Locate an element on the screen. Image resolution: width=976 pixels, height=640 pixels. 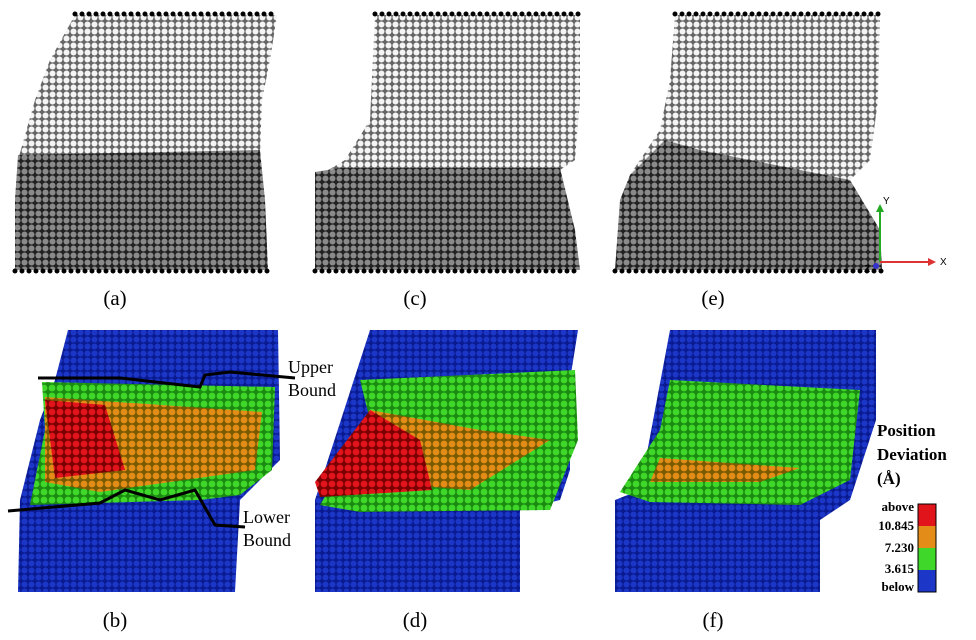
atoms-green is located at coordinates (740, 442).